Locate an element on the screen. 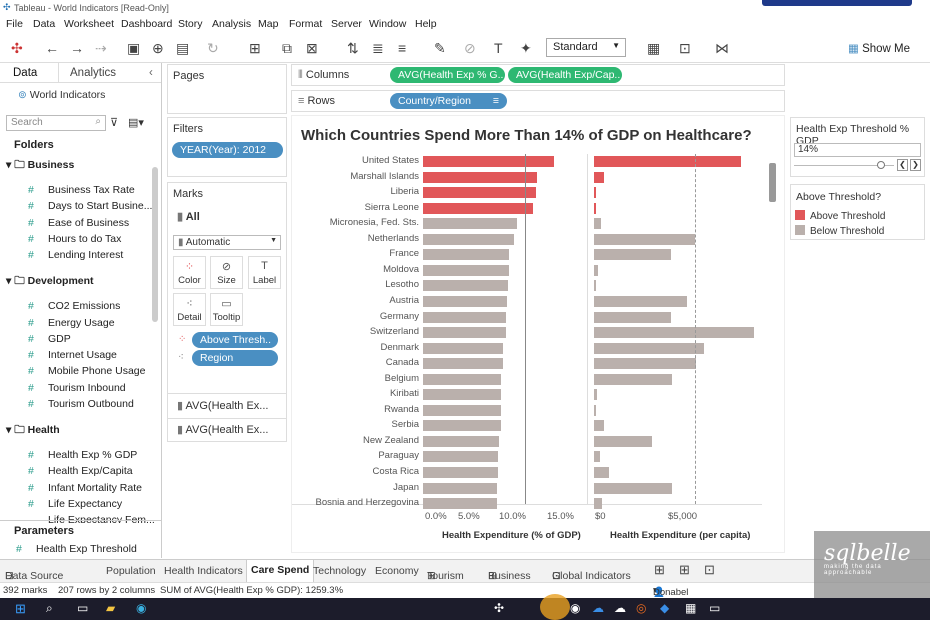 Image resolution: width=930 pixels, height=620 pixels. new-worksheet-tab-icon: ⊞ is located at coordinates (659, 569).